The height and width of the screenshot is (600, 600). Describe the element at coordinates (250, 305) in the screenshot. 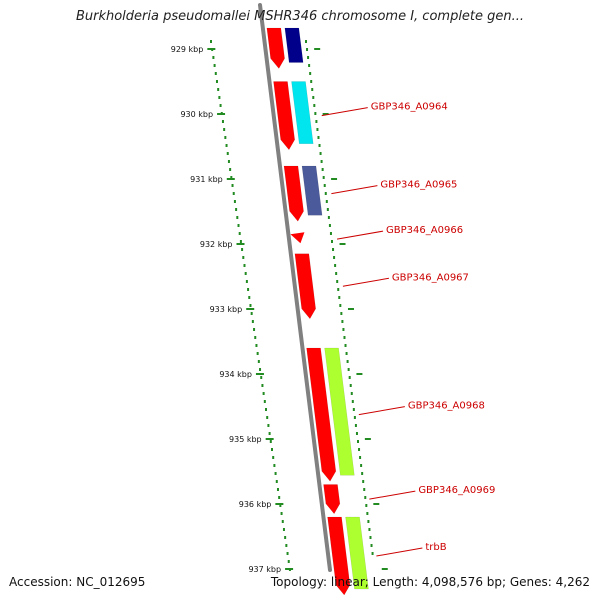

I see `ruler-dotted-line-left` at that location.